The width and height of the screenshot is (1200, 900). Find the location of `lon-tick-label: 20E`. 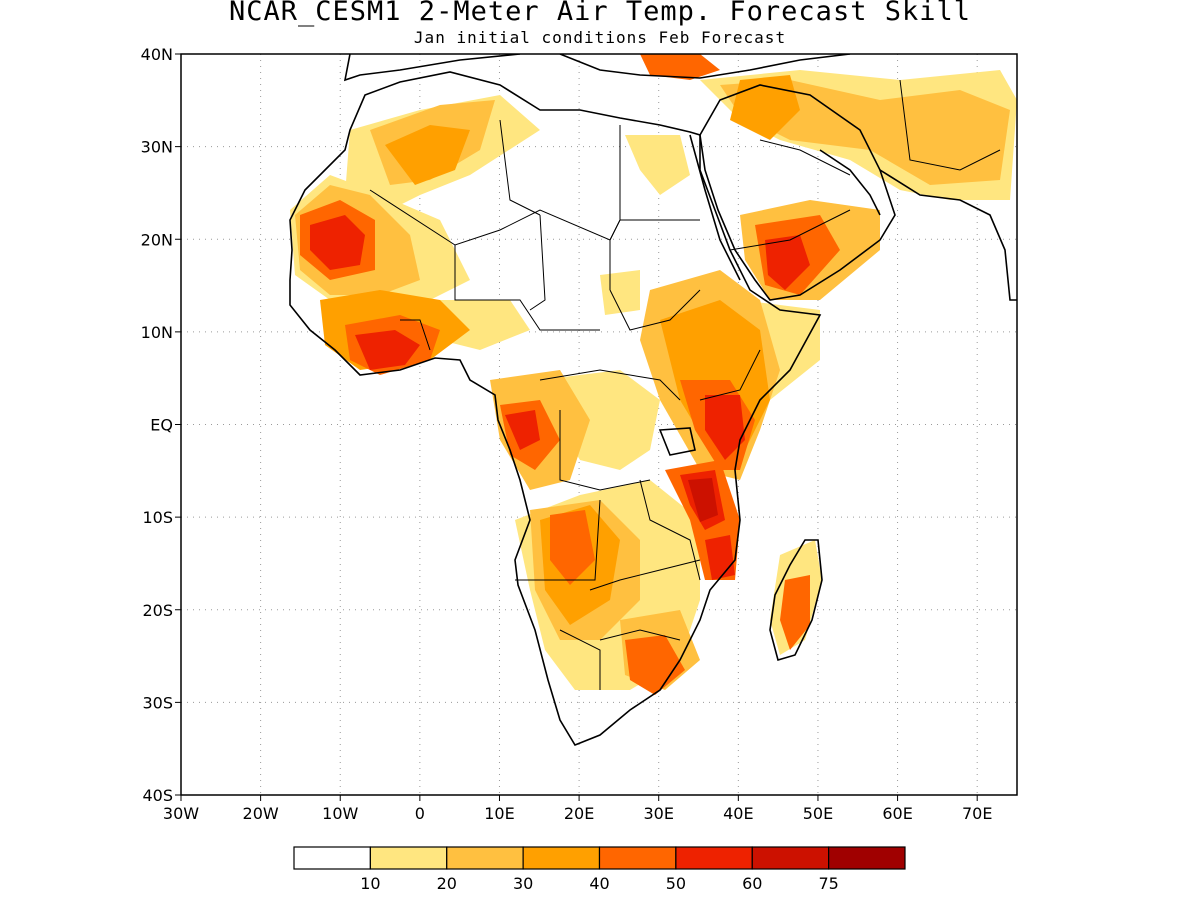

lon-tick-label: 20E is located at coordinates (579, 813).